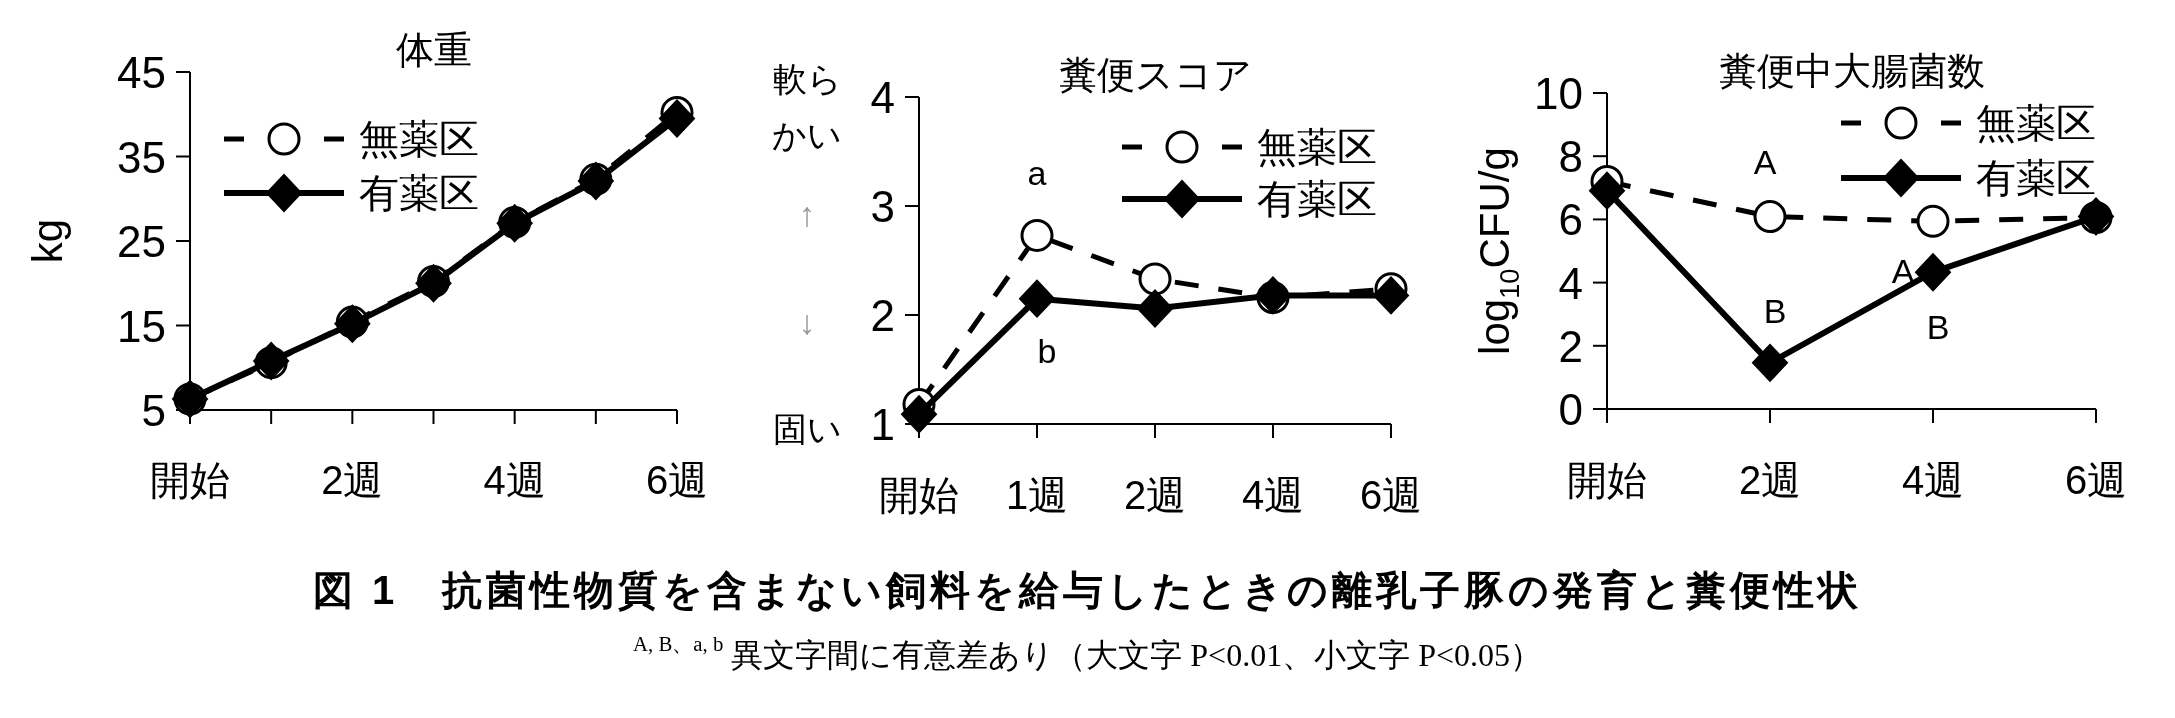 This screenshot has height=718, width=2175. Describe the element at coordinates (882, 206) in the screenshot. I see `y-tick-label: 3` at that location.